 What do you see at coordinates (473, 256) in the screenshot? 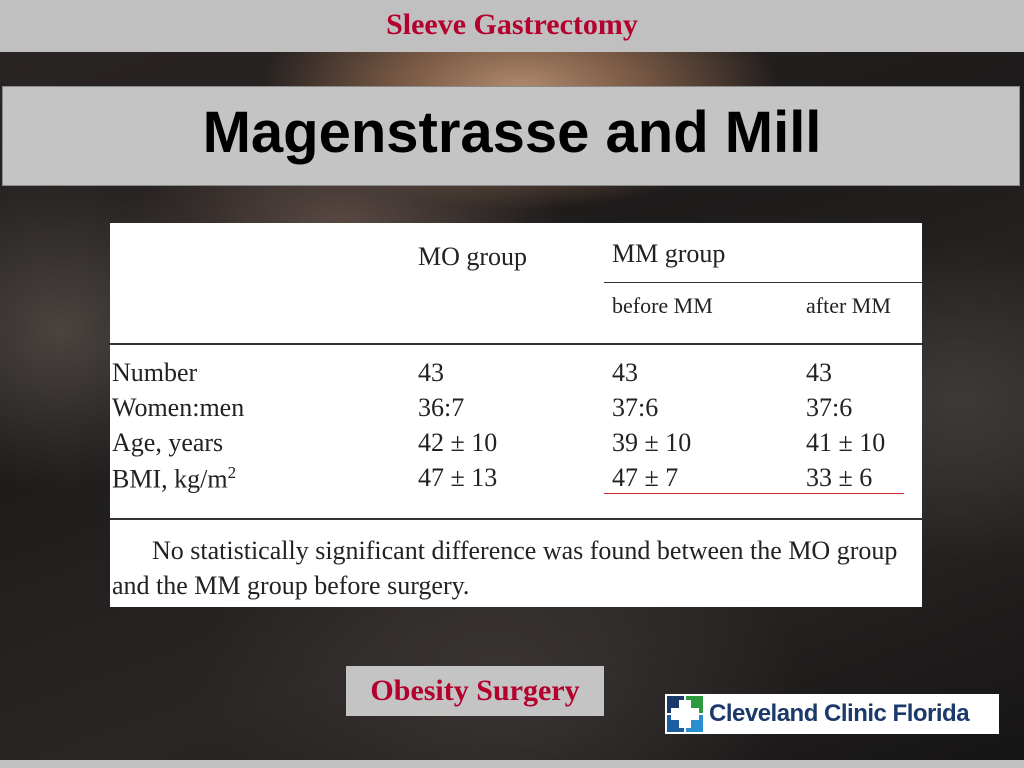
I see `header-mo-group: MO group` at bounding box center [473, 256].